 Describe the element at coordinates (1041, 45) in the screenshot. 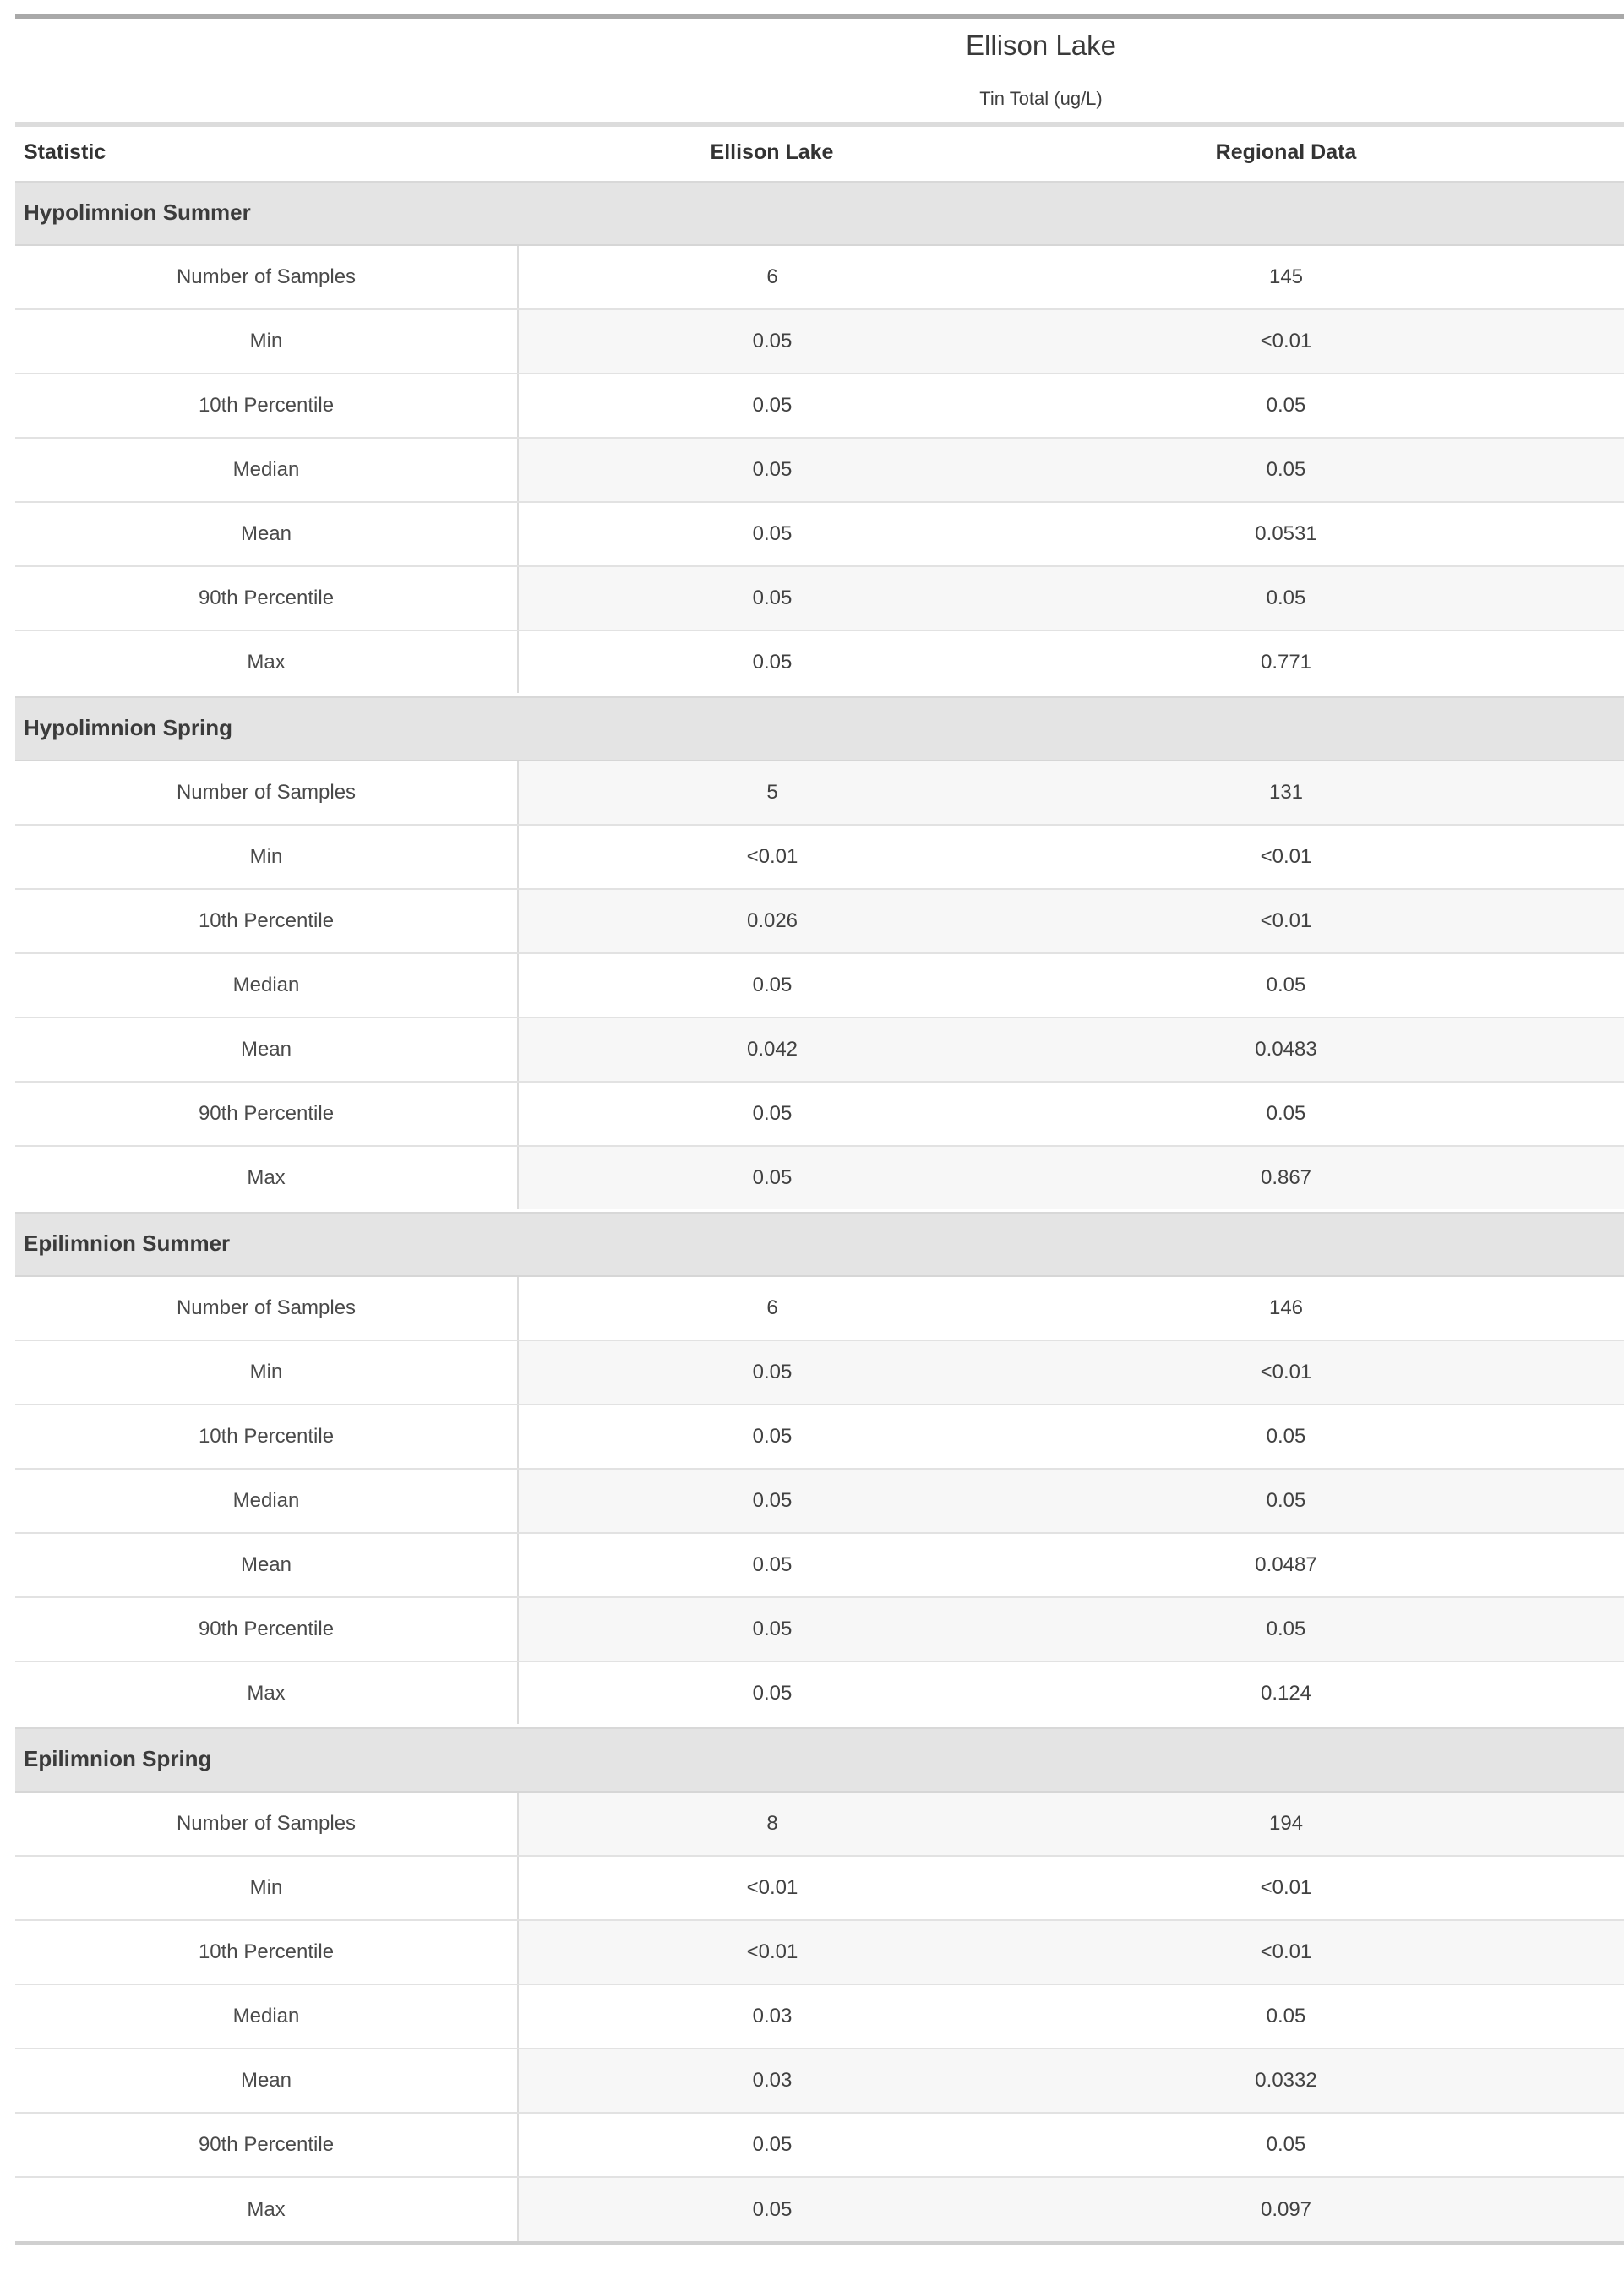

I see `page-title: Ellison Lake` at that location.